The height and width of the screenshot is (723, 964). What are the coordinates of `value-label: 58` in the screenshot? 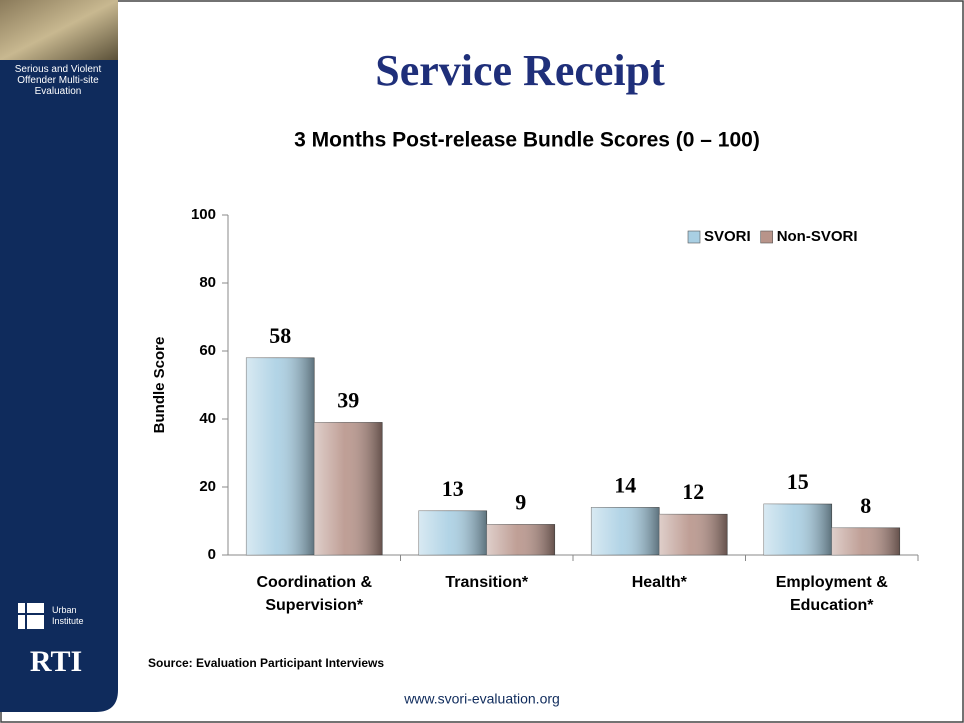 It's located at (280, 335).